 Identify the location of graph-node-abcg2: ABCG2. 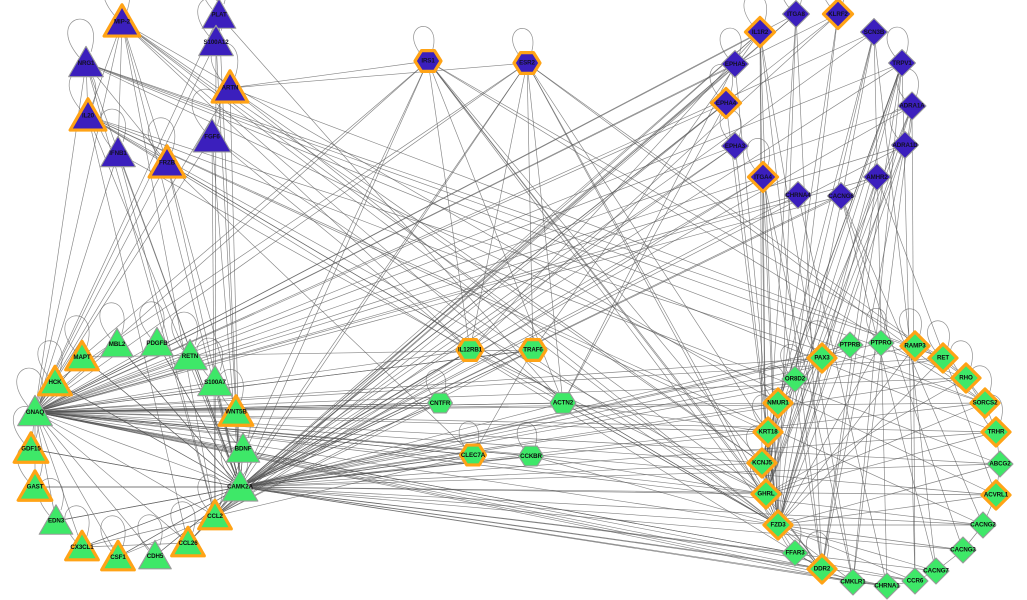
(1000, 464).